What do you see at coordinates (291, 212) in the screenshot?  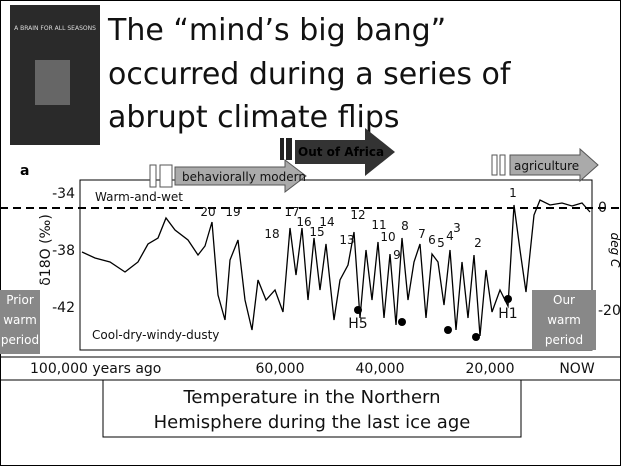 I see `stage-label: 17` at bounding box center [291, 212].